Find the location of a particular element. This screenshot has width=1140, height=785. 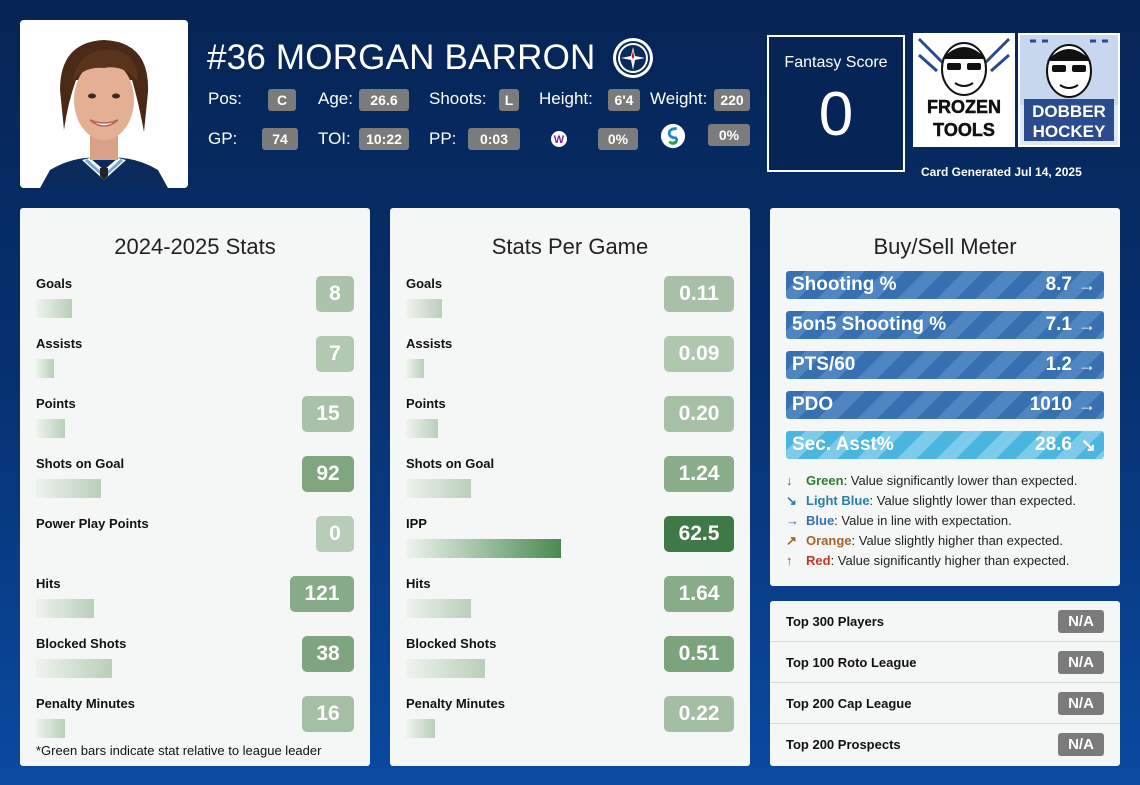

pp-label: PP: is located at coordinates (443, 138).